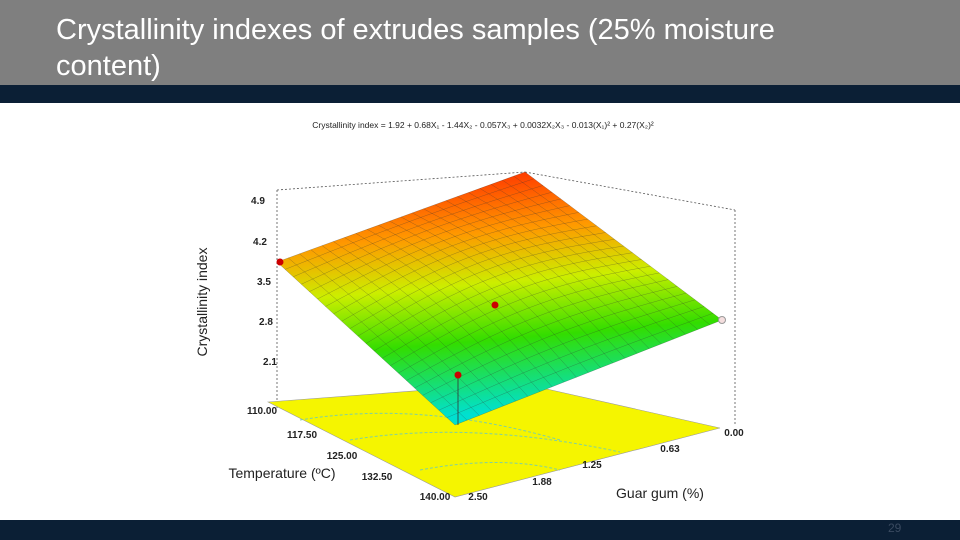 The height and width of the screenshot is (540, 960). I want to click on y-tick-label: 0.63, so click(670, 449).